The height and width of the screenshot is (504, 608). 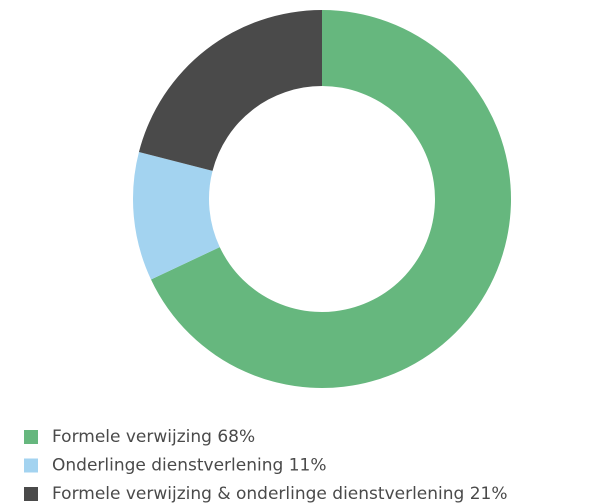 What do you see at coordinates (167, 466) in the screenshot?
I see `legend-name: Onderlinge dienstverlening` at bounding box center [167, 466].